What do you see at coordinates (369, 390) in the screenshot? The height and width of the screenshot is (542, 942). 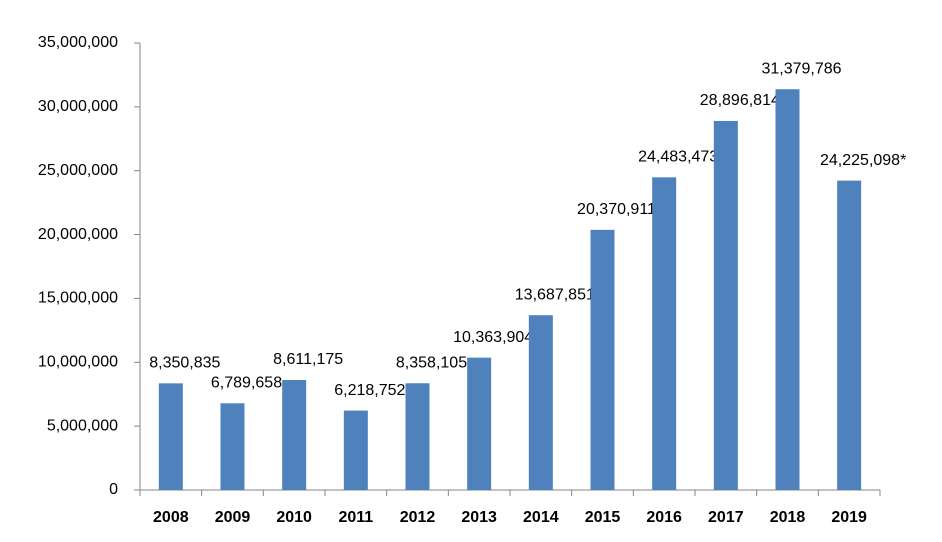 I see `data-label: 6,218,752` at bounding box center [369, 390].